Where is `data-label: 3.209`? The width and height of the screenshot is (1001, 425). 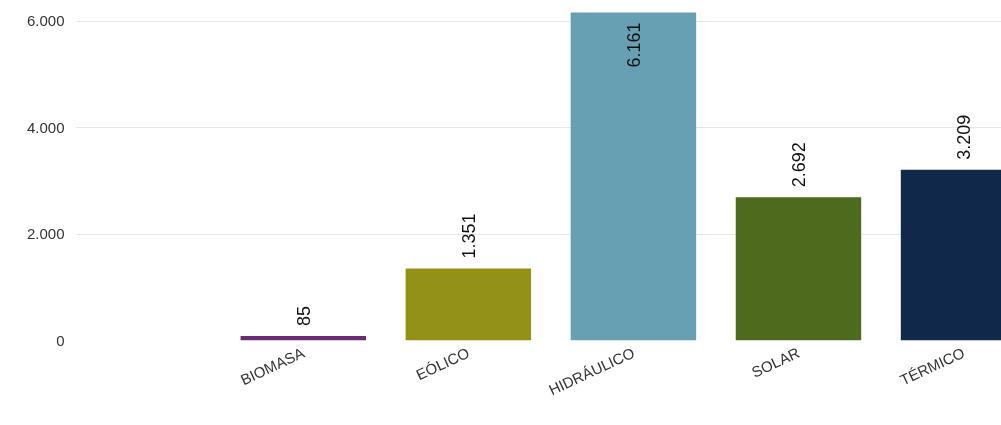 data-label: 3.209 is located at coordinates (964, 137).